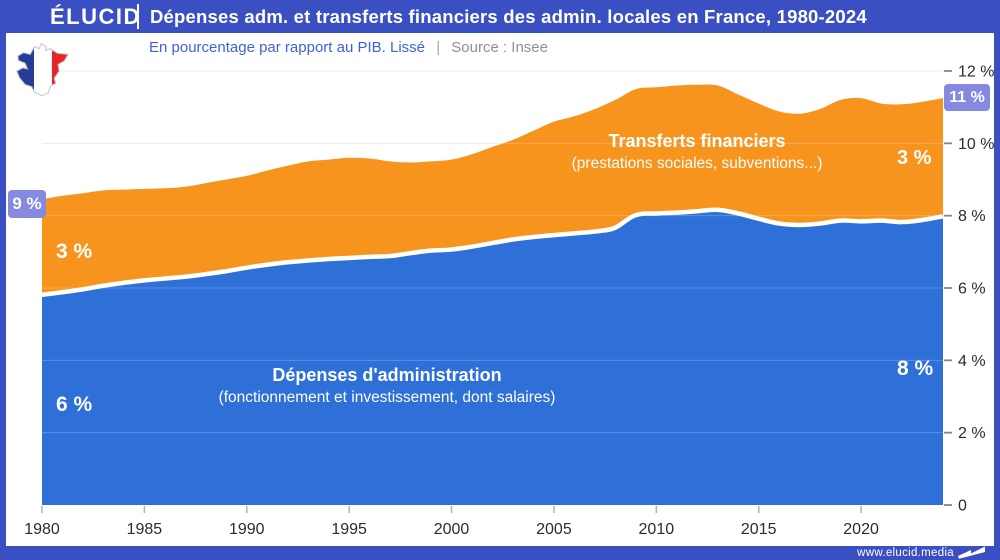 The height and width of the screenshot is (560, 1000). I want to click on footer-flag-icon, so click(971, 552).